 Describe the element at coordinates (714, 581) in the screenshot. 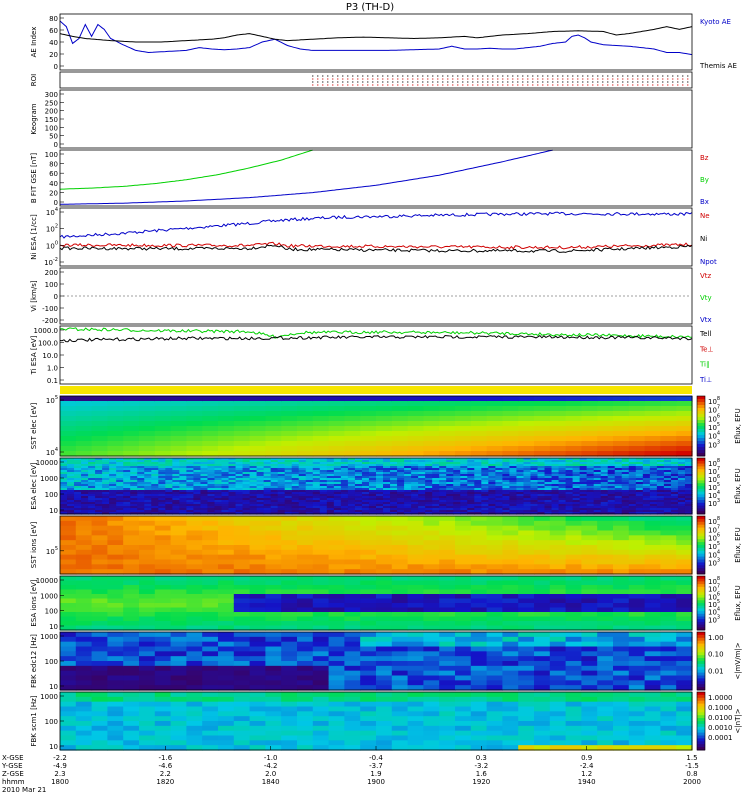

I see `colorbar-tick-label: 108` at that location.